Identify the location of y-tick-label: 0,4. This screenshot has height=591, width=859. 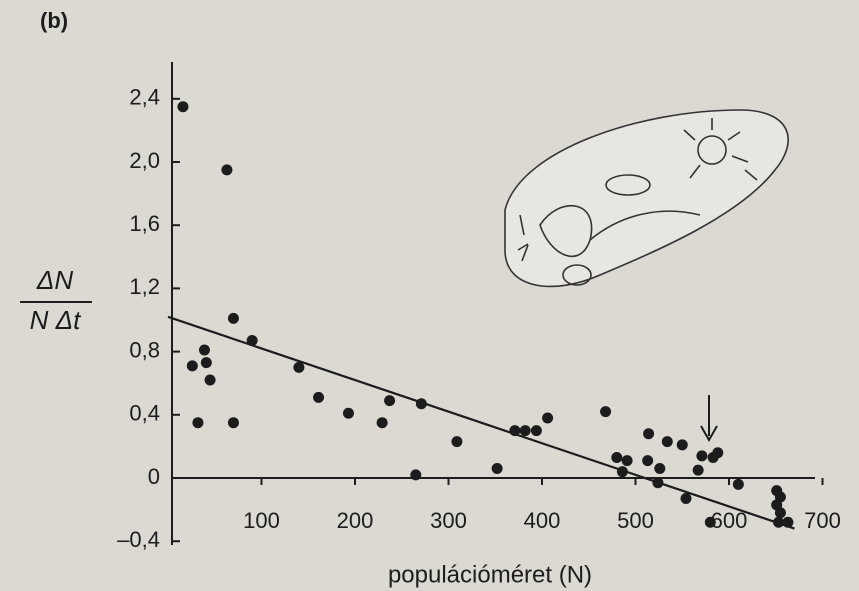
(144, 413).